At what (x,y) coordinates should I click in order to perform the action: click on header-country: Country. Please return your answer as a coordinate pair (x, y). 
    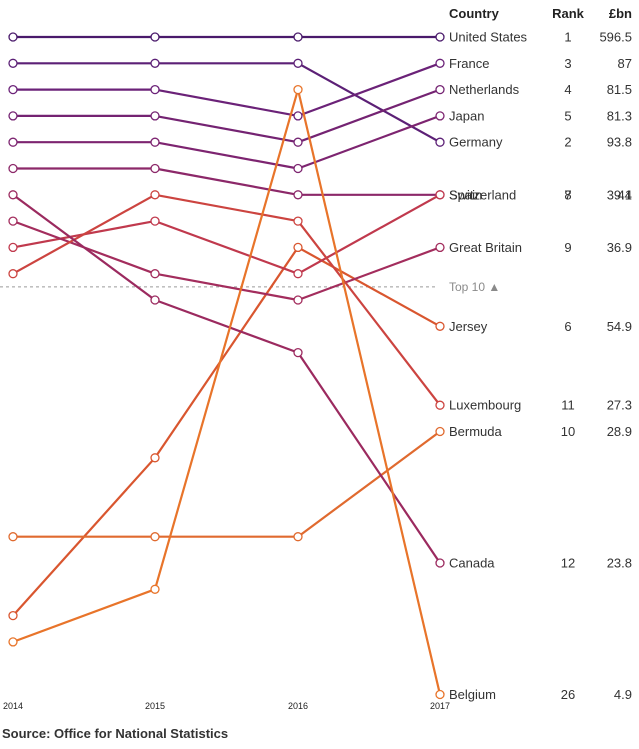
    Looking at the image, I should click on (474, 13).